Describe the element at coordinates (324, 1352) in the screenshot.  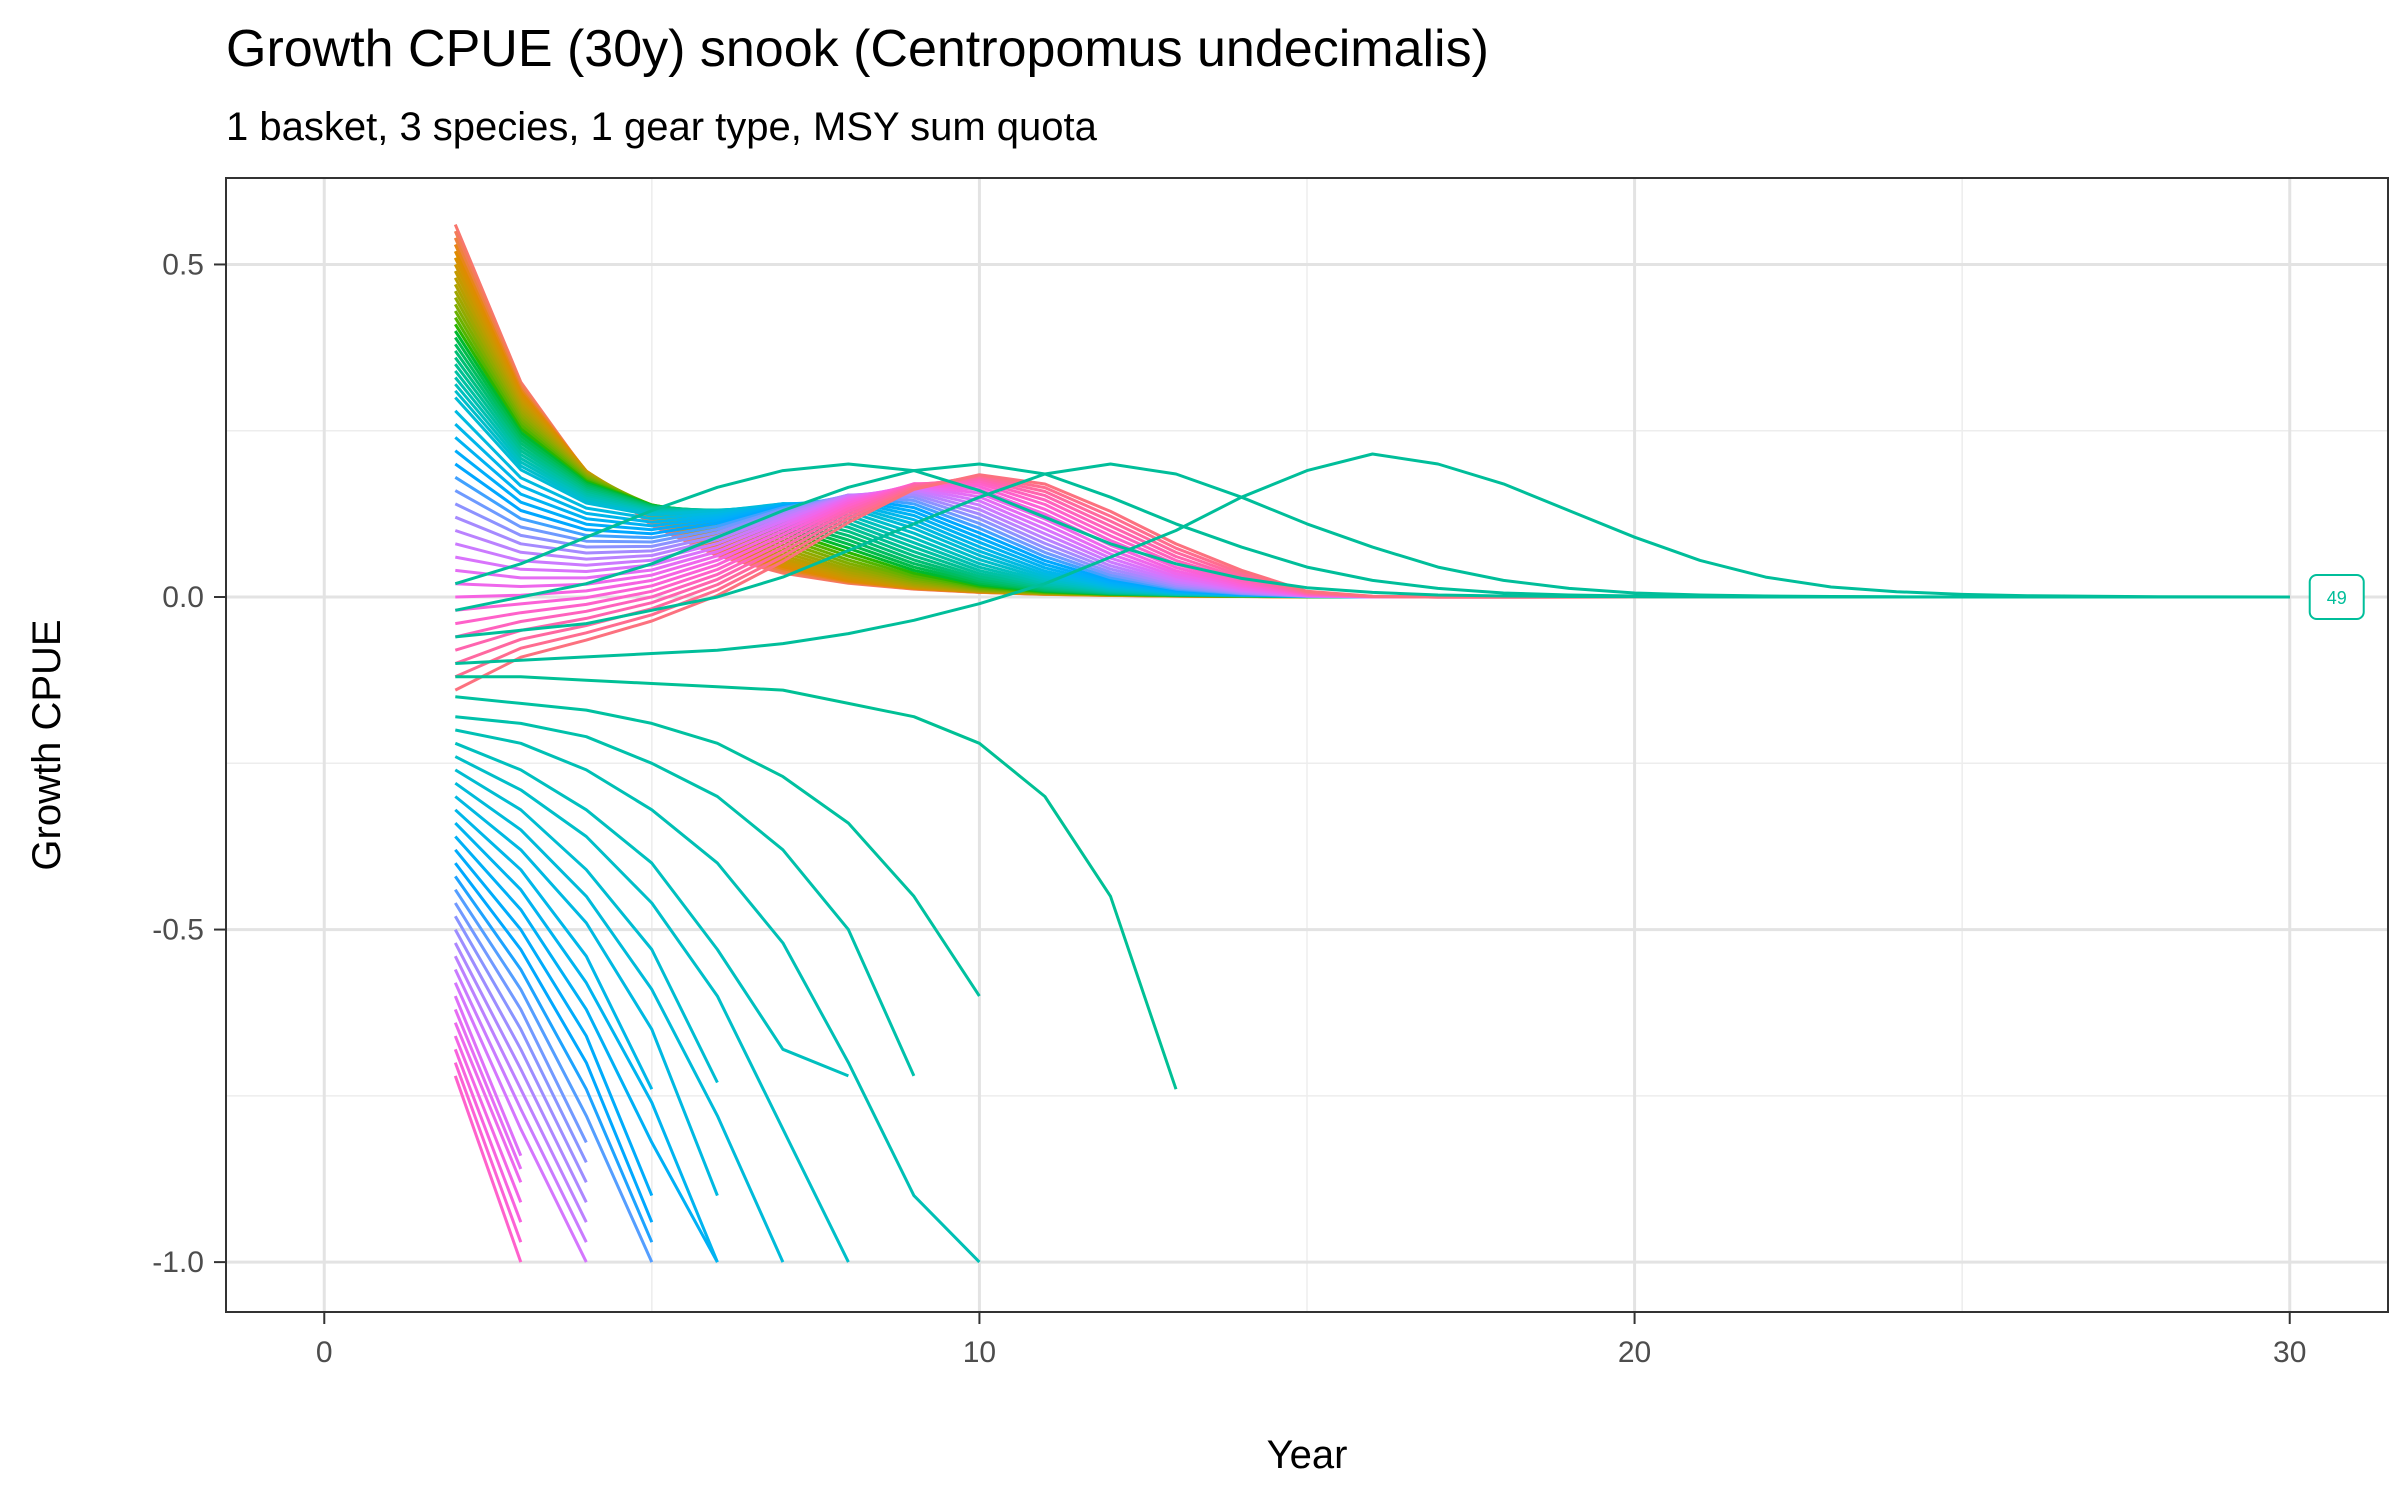
I see `x-tick-label: 0` at that location.